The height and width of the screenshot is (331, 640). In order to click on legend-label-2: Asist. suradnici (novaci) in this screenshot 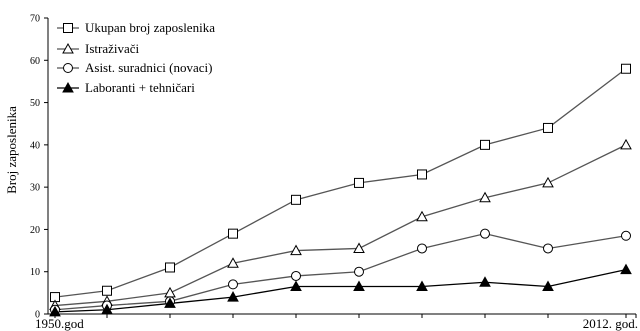, I will do `click(148, 67)`.